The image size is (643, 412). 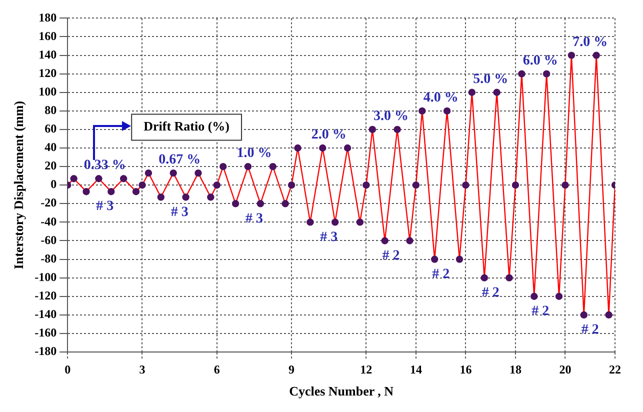 I want to click on annotation: 2.0 %, so click(x=328, y=135).